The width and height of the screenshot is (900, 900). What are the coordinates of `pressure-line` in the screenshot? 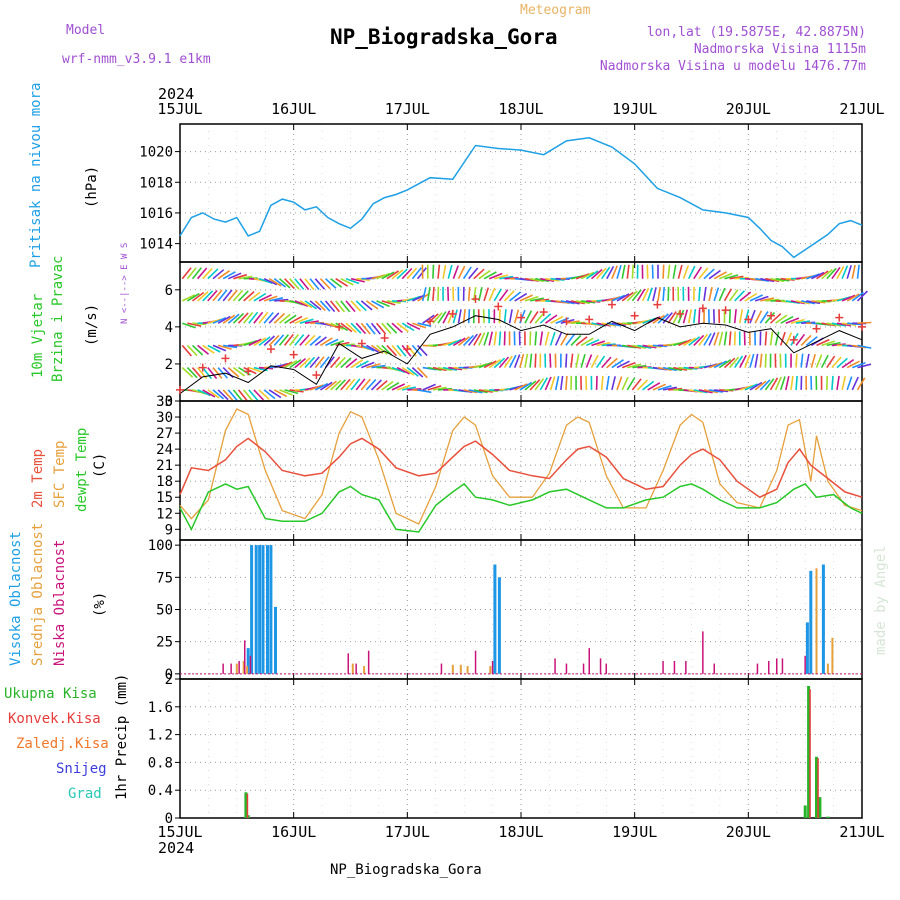 It's located at (521, 198).